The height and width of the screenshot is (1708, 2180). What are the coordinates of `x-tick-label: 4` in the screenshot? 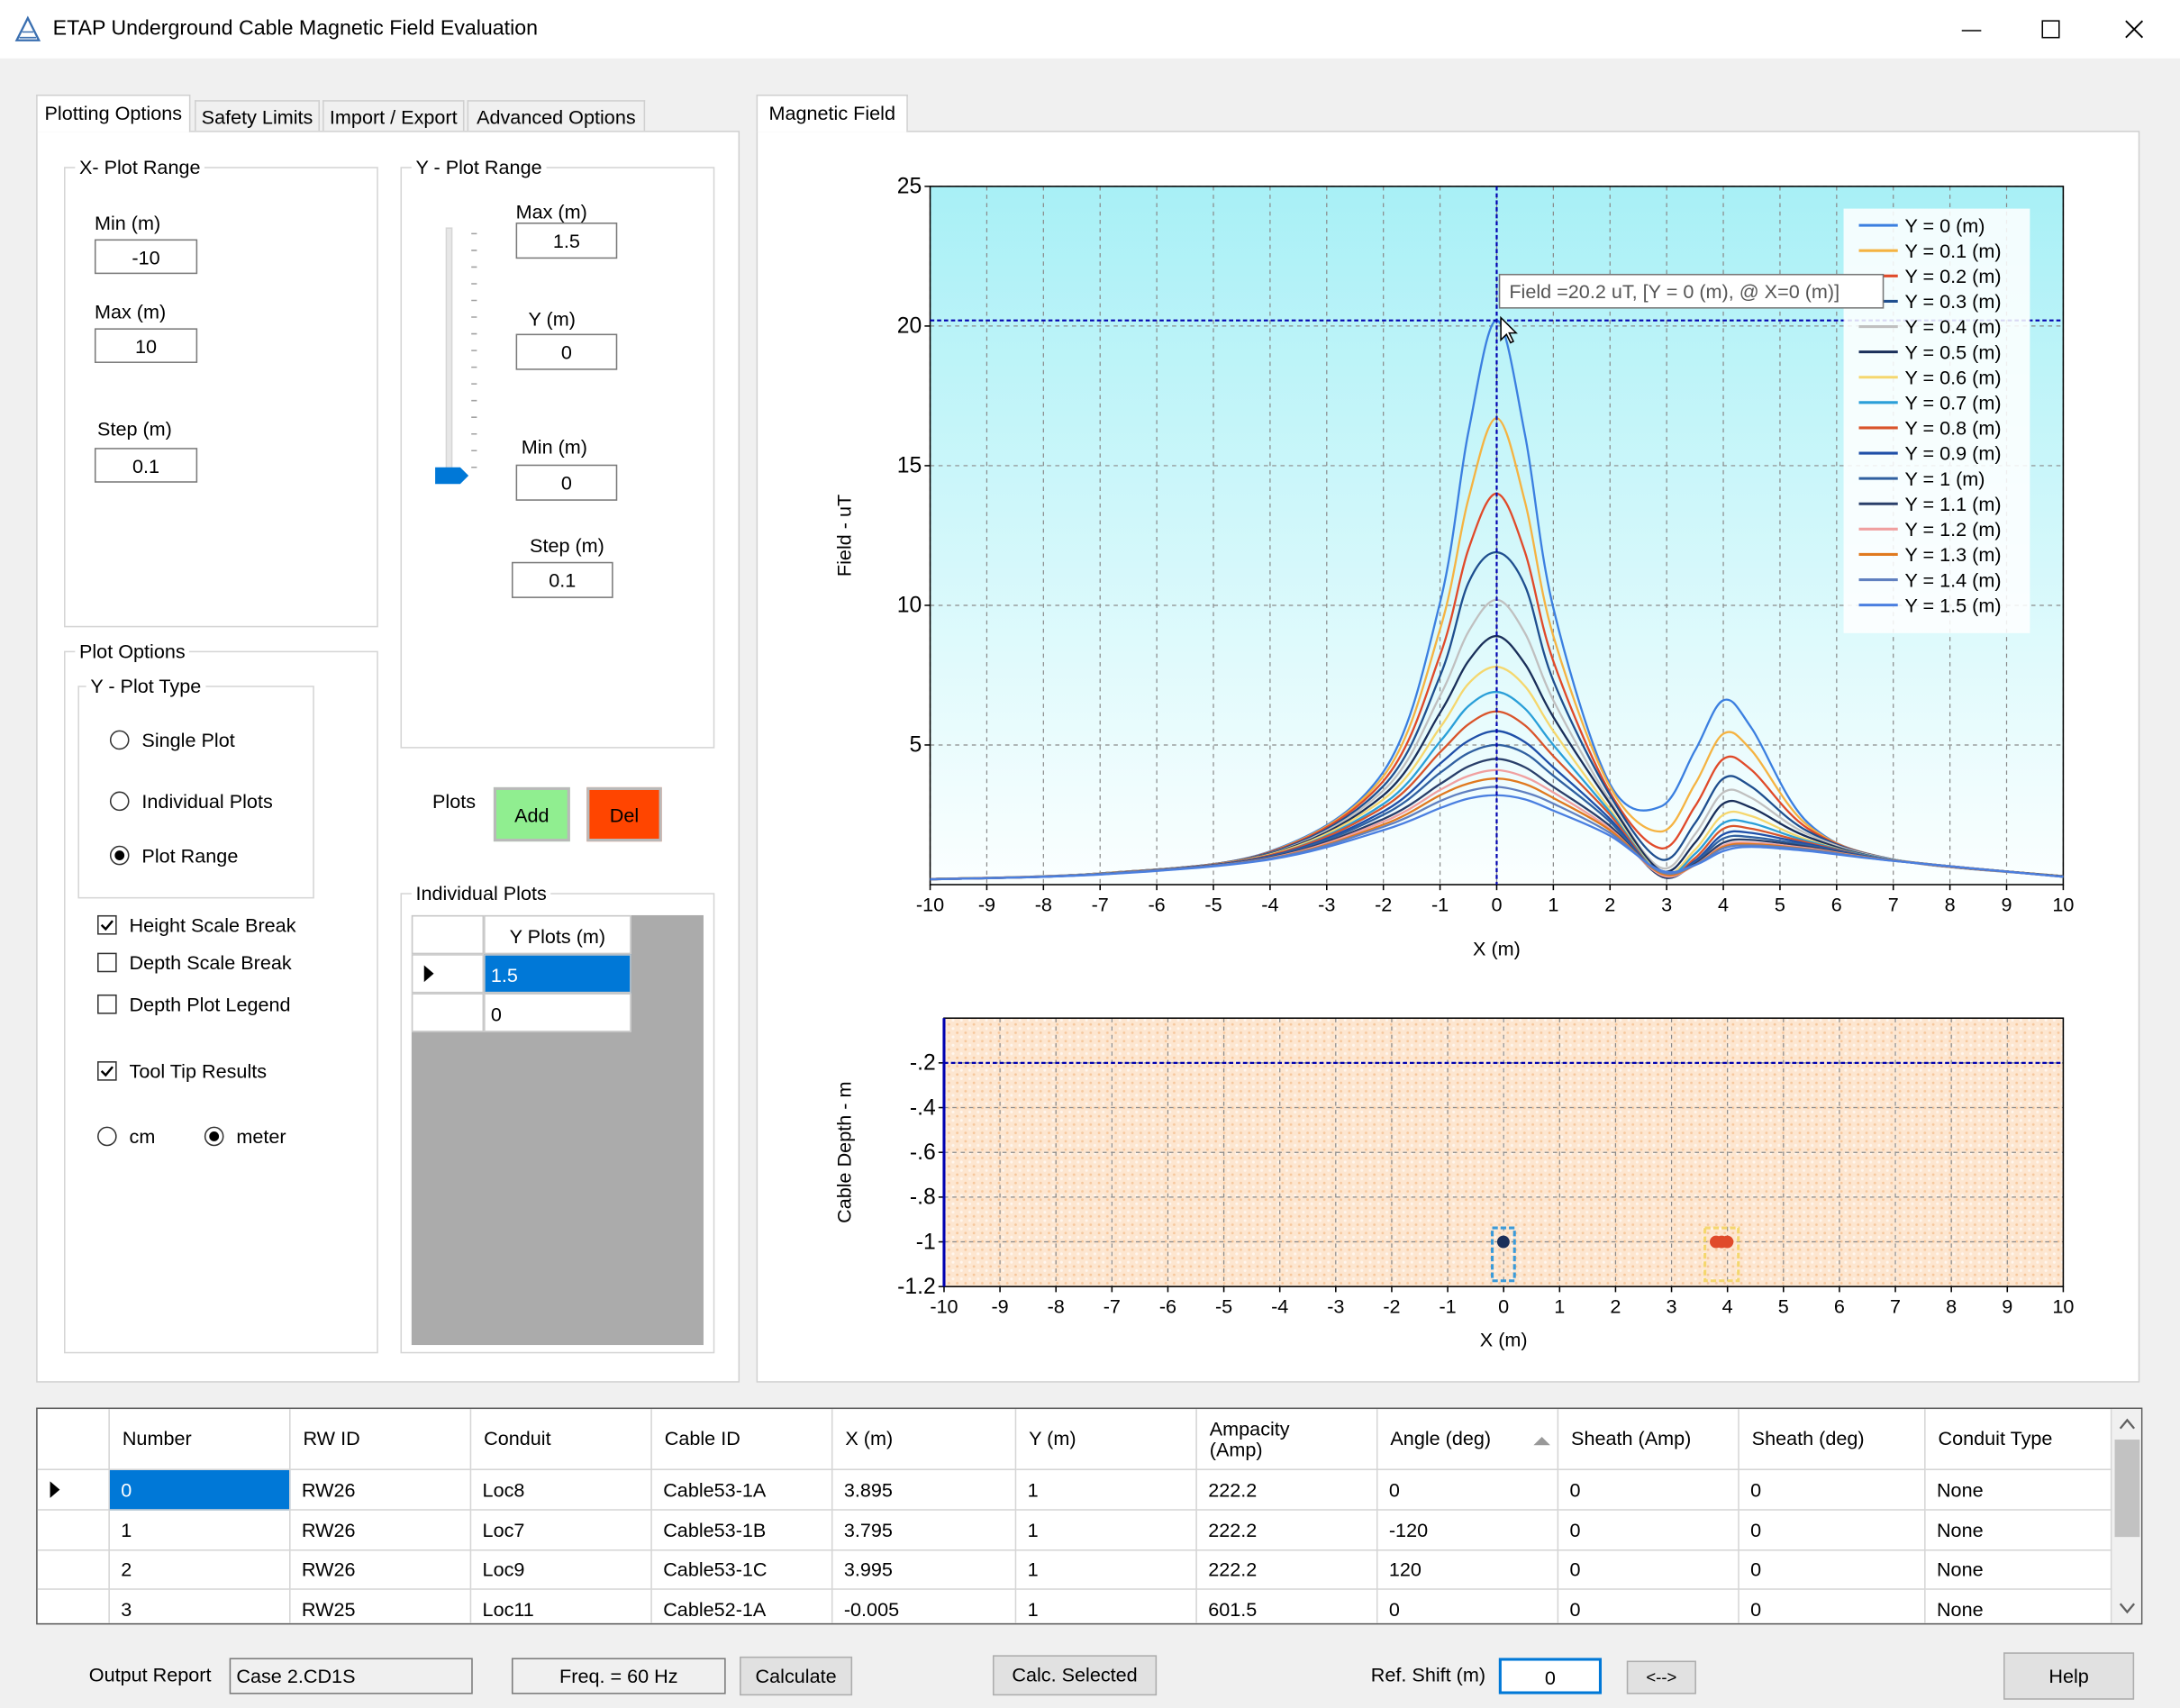 It's located at (1727, 1306).